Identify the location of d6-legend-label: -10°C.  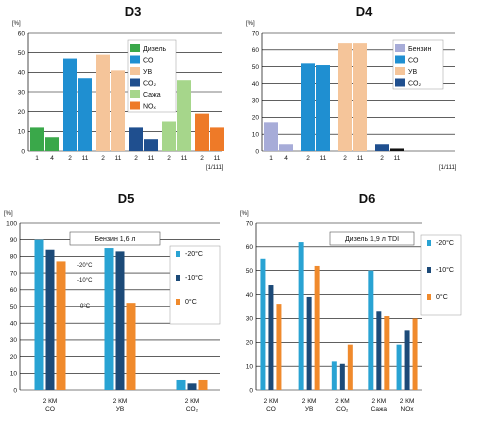
(445, 270).